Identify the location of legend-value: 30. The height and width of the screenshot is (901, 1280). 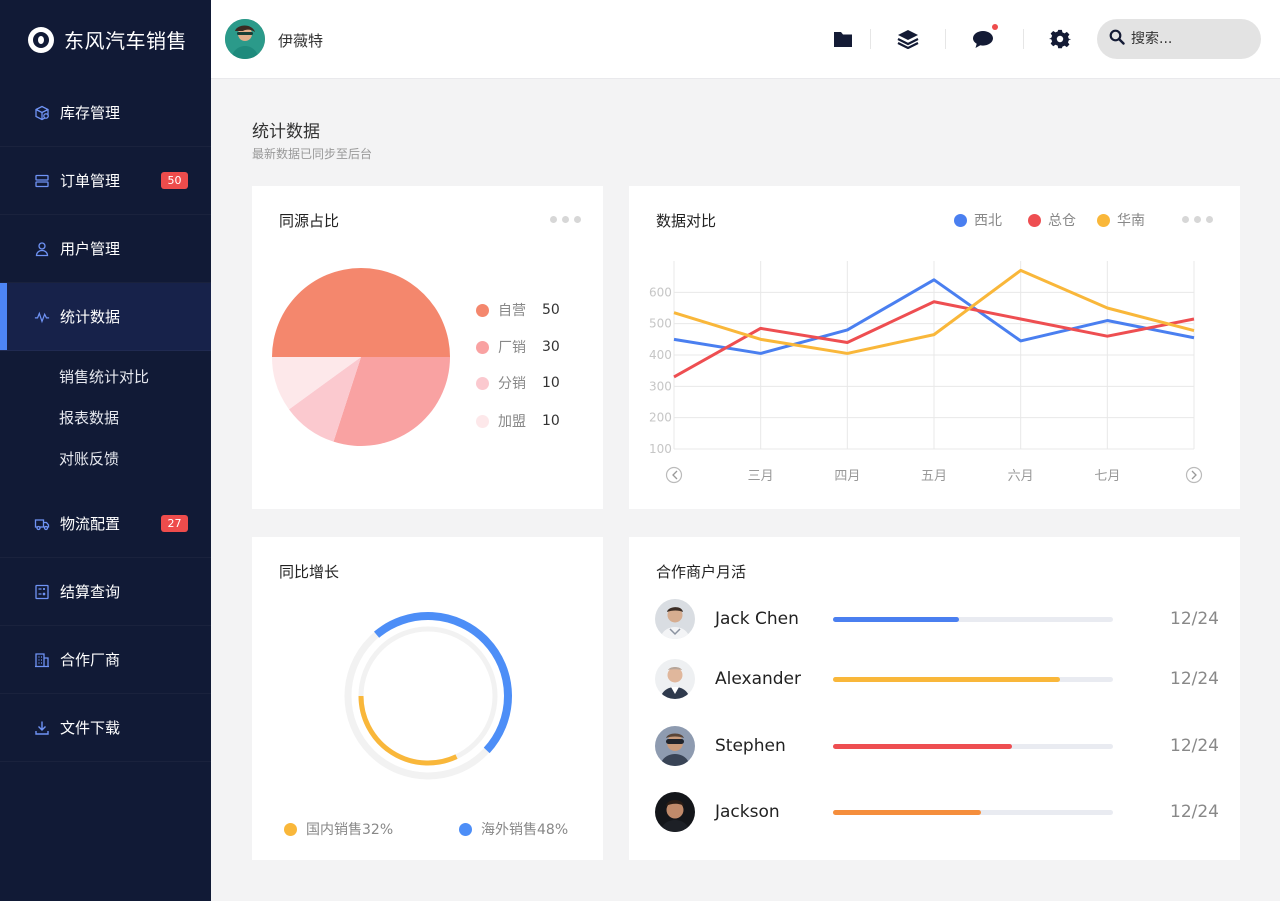
(551, 347).